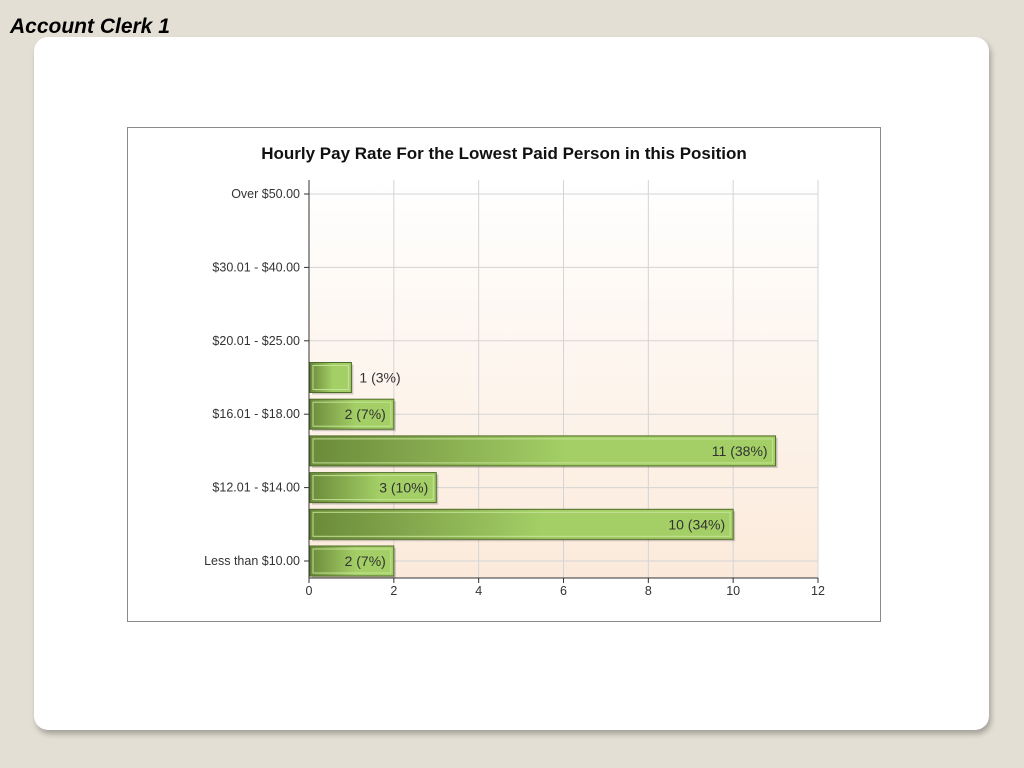  Describe the element at coordinates (379, 378) in the screenshot. I see `bar-data-label: 1 (3%)` at that location.